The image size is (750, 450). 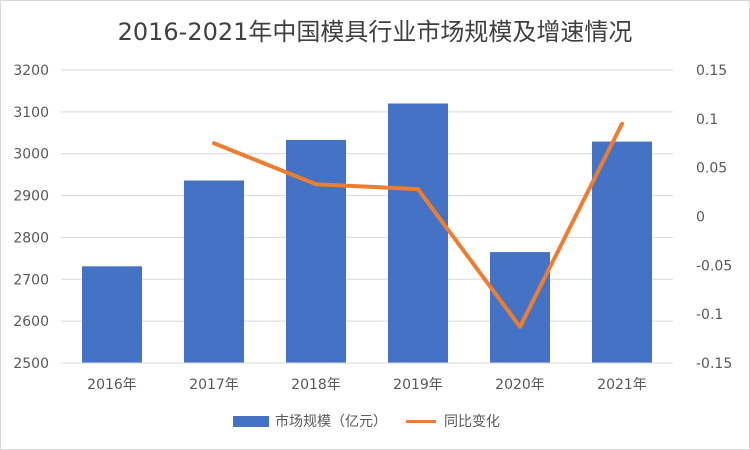 What do you see at coordinates (520, 385) in the screenshot?
I see `x-tick-label: 2020年` at bounding box center [520, 385].